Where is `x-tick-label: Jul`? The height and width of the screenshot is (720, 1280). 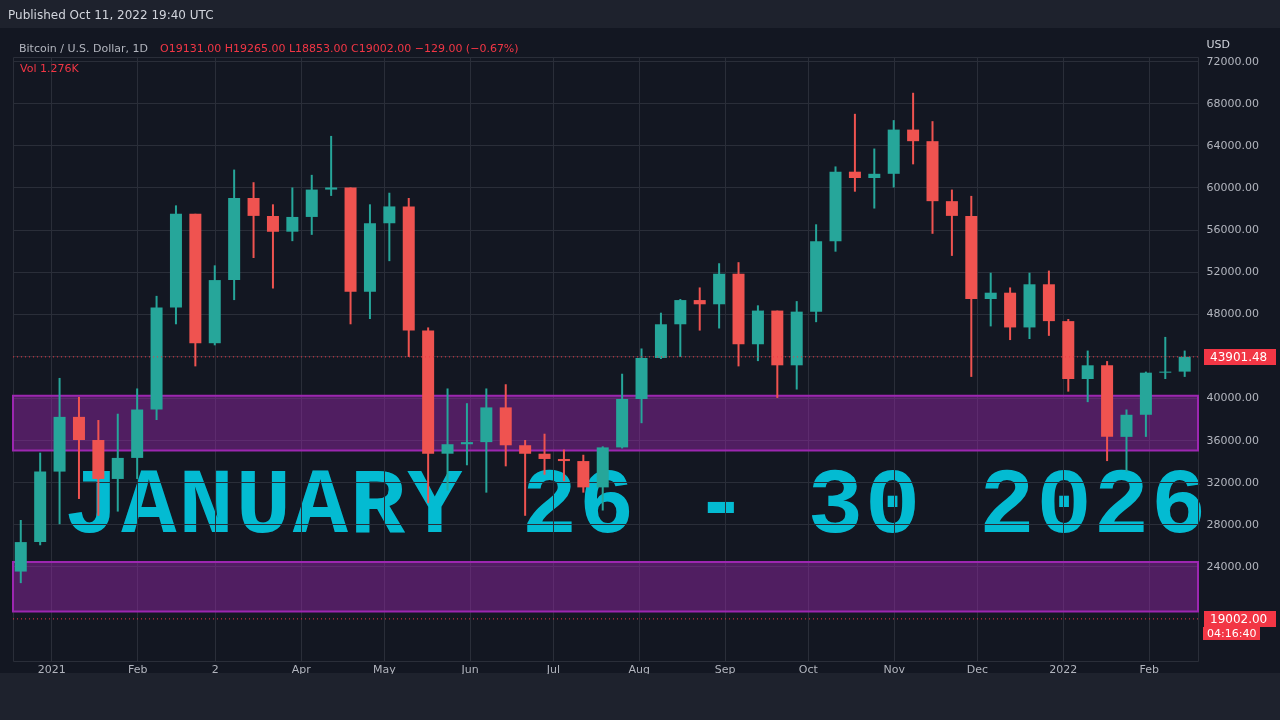
x-tick-label: Jul is located at coordinates (552, 669).